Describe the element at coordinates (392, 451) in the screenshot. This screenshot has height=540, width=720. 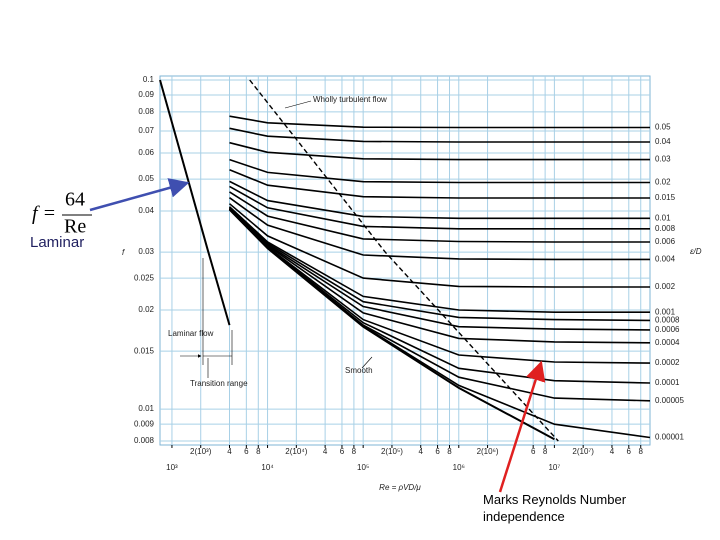
I see `x-tick-label: 2(10⁵)` at that location.